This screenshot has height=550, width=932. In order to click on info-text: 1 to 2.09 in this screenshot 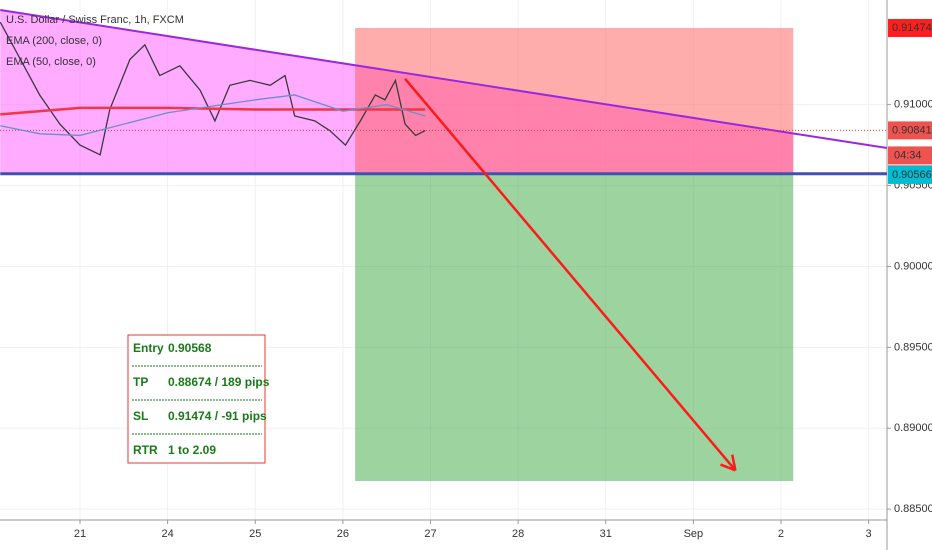, I will do `click(192, 450)`.